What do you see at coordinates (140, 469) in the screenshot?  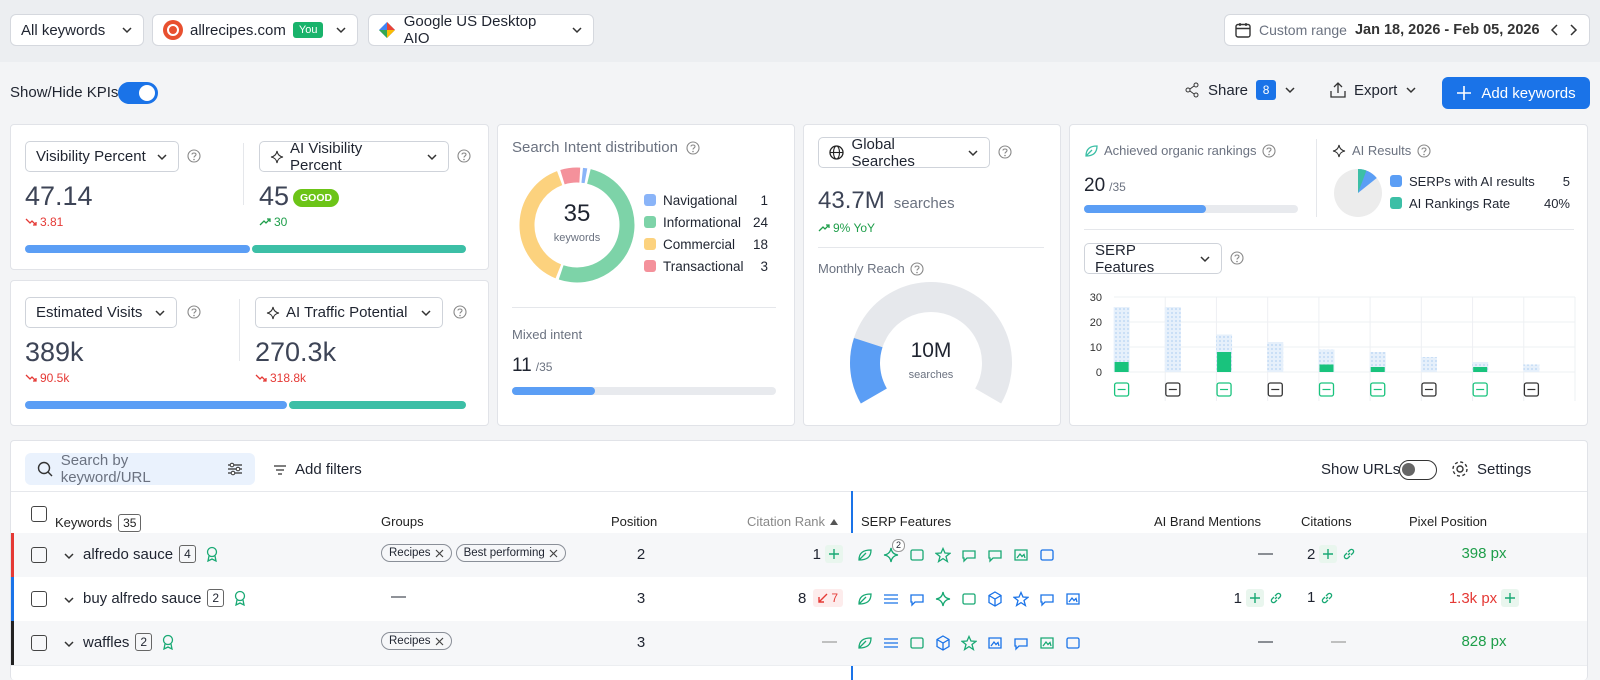 I see `search-box: Search by keyword/URL` at bounding box center [140, 469].